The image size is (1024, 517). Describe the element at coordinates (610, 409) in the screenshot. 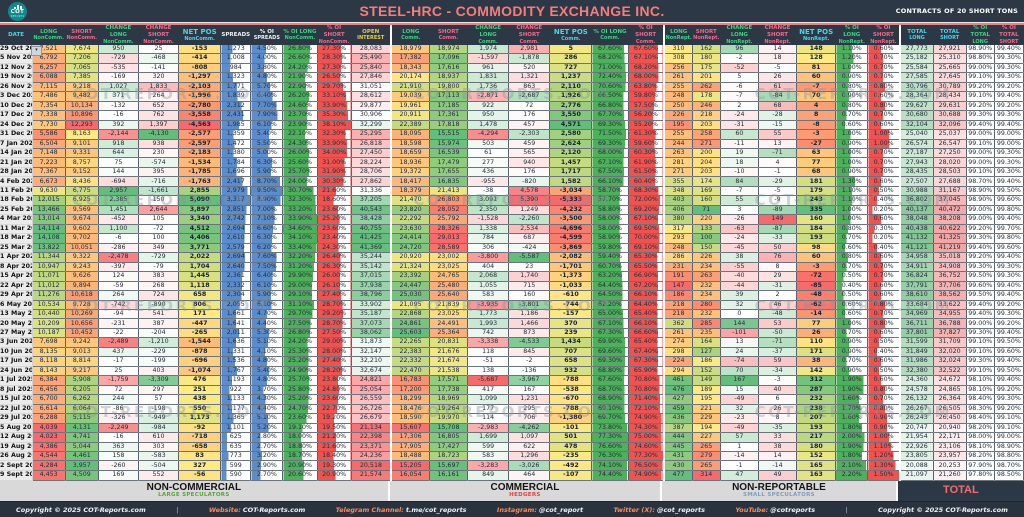

I see `pct-oi-long-comm-cell: 69.10%` at that location.